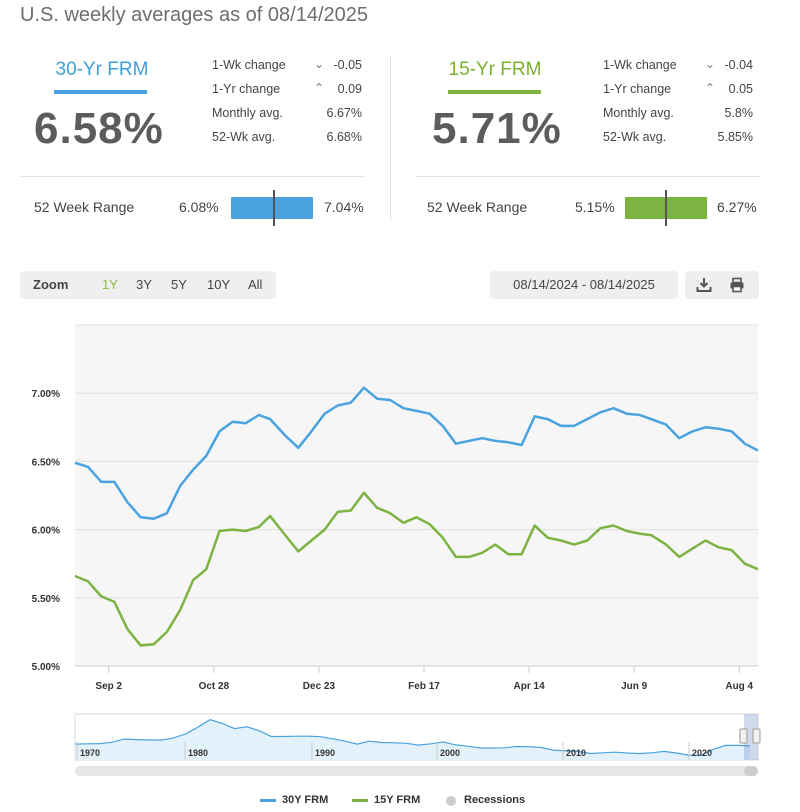  Describe the element at coordinates (751, 771) in the screenshot. I see `navigator-scrollbar-thumb` at that location.